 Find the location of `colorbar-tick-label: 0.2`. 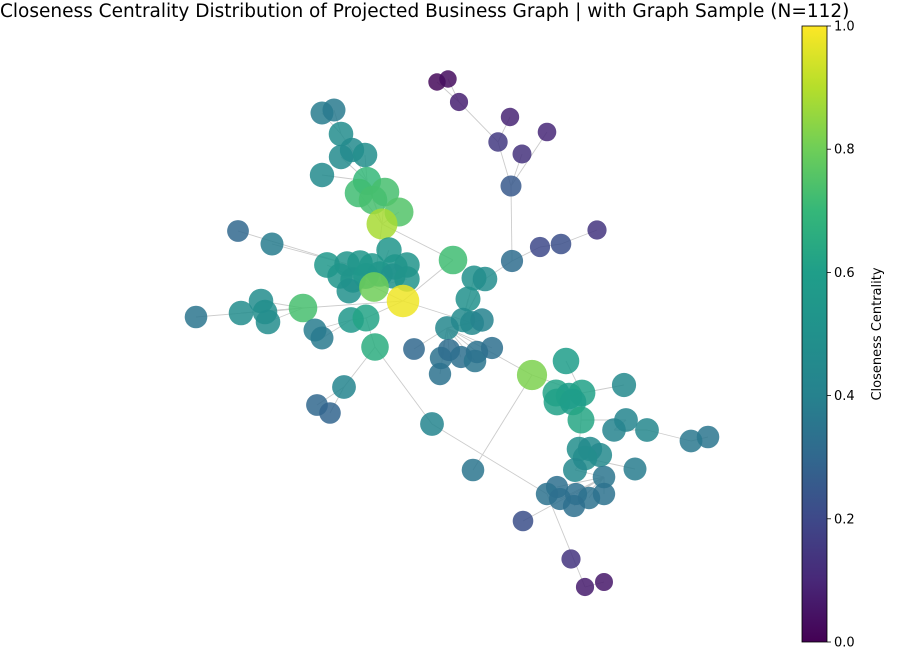

colorbar-tick-label: 0.2 is located at coordinates (844, 519).